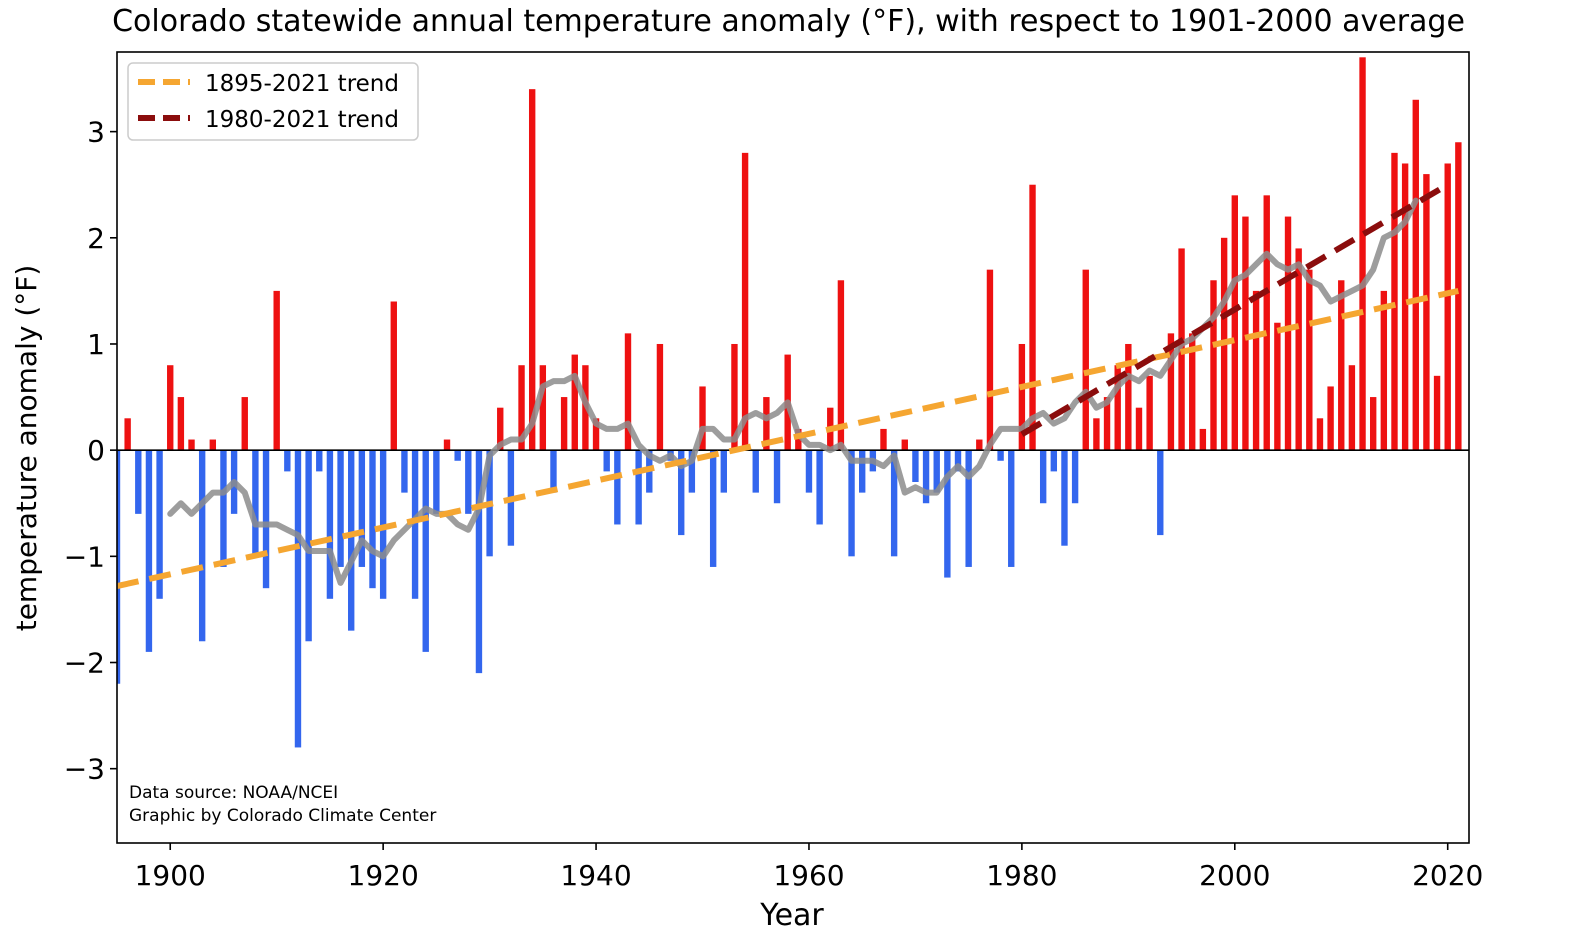  Describe the element at coordinates (543, 408) in the screenshot. I see `bar-1935` at that location.